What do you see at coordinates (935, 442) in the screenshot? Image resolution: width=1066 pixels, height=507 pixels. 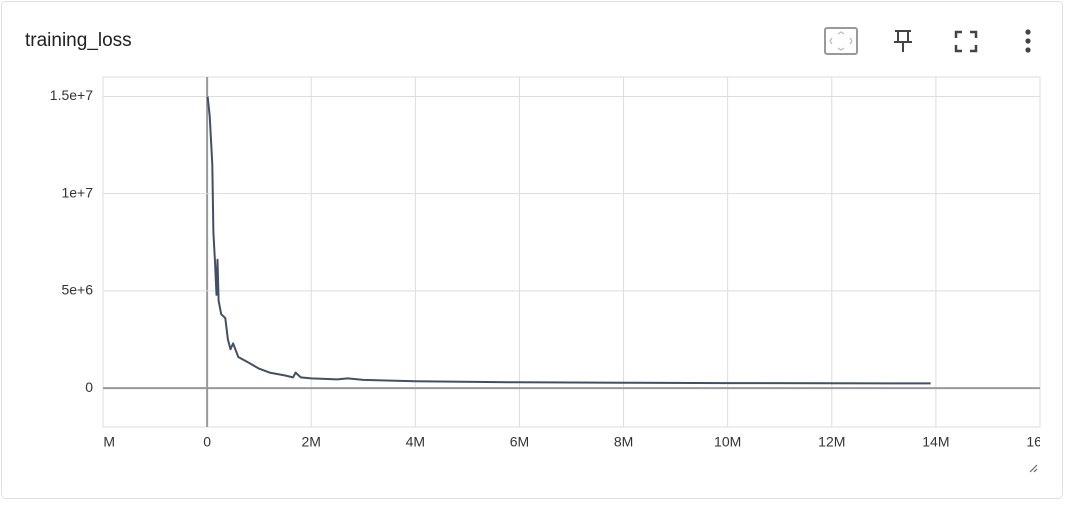 I see `x-tick-label: 14M` at bounding box center [935, 442].